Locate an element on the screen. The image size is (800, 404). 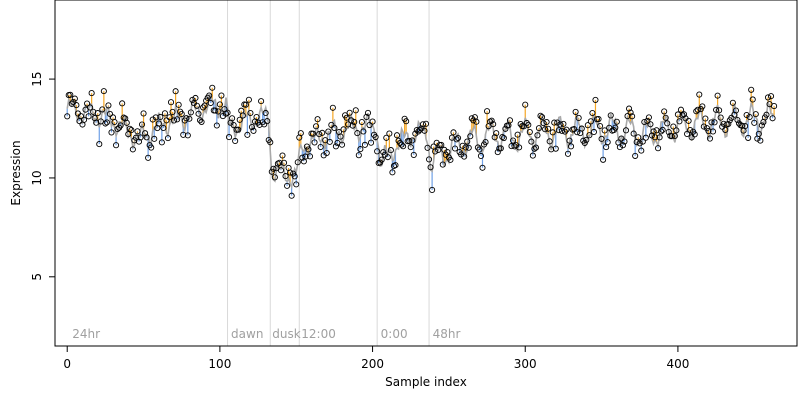
y-axis: 5 10 15 is located at coordinates (43, 176).